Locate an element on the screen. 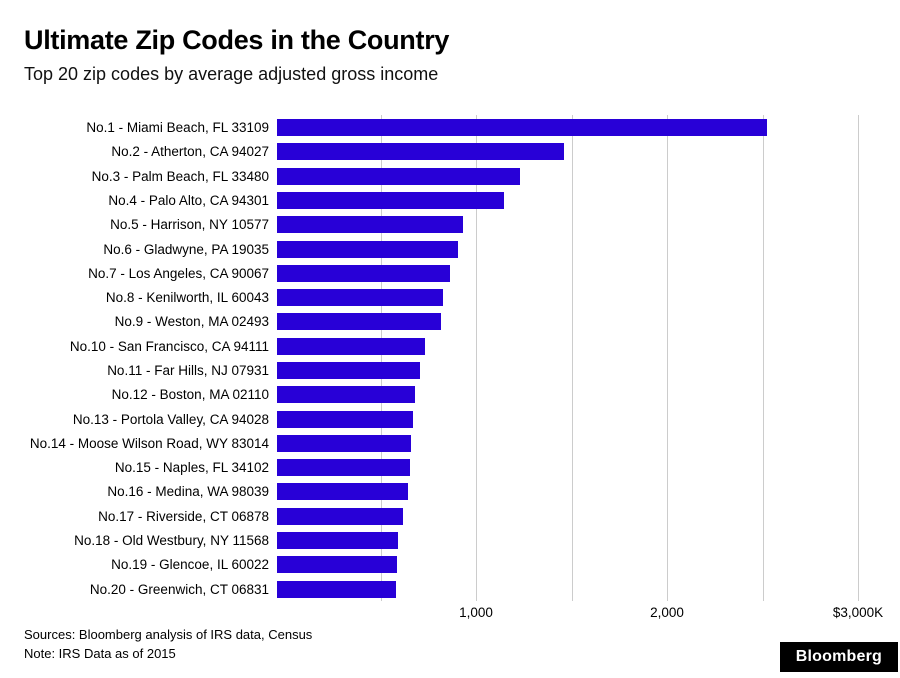 The image size is (900, 678). bar-label: No.20 - Greenwich, CT 06831 is located at coordinates (179, 589).